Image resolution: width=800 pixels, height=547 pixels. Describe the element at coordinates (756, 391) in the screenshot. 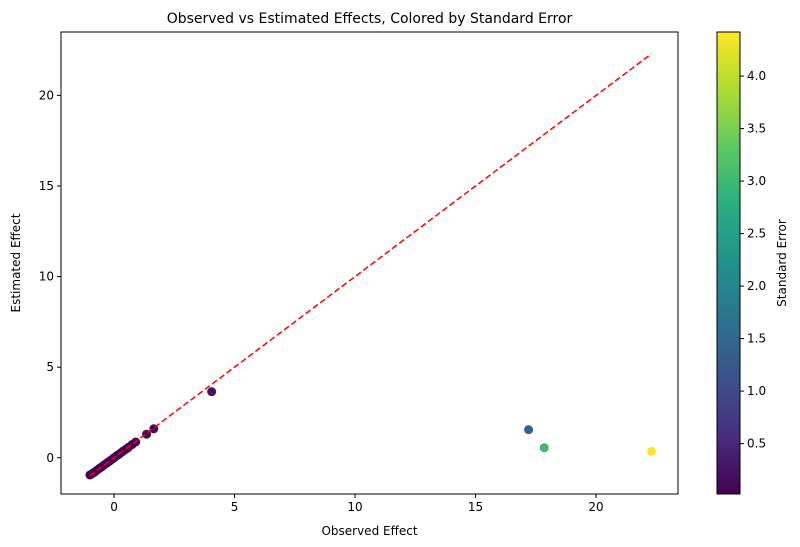

I see `colorbar-tick-label: 1.0` at that location.